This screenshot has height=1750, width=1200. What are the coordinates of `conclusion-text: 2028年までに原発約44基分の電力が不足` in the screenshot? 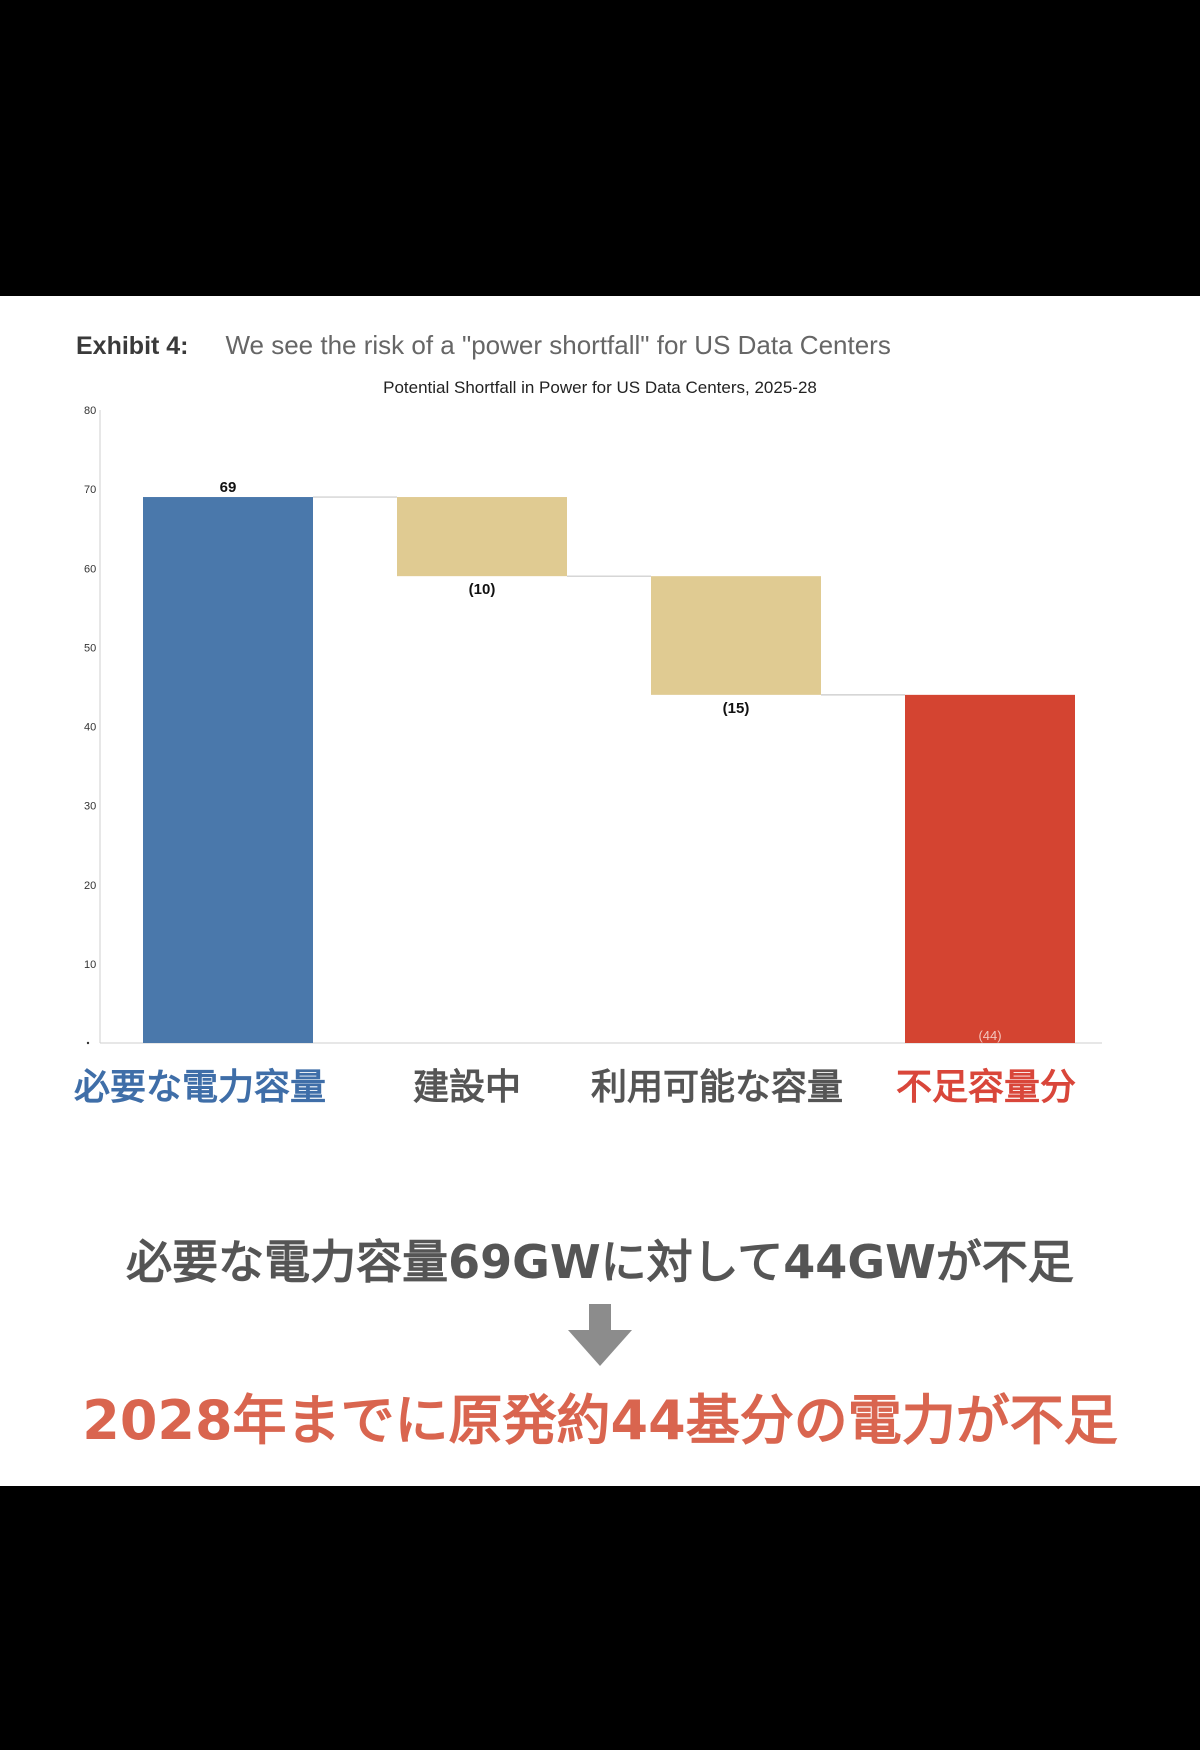 It's located at (600, 1420).